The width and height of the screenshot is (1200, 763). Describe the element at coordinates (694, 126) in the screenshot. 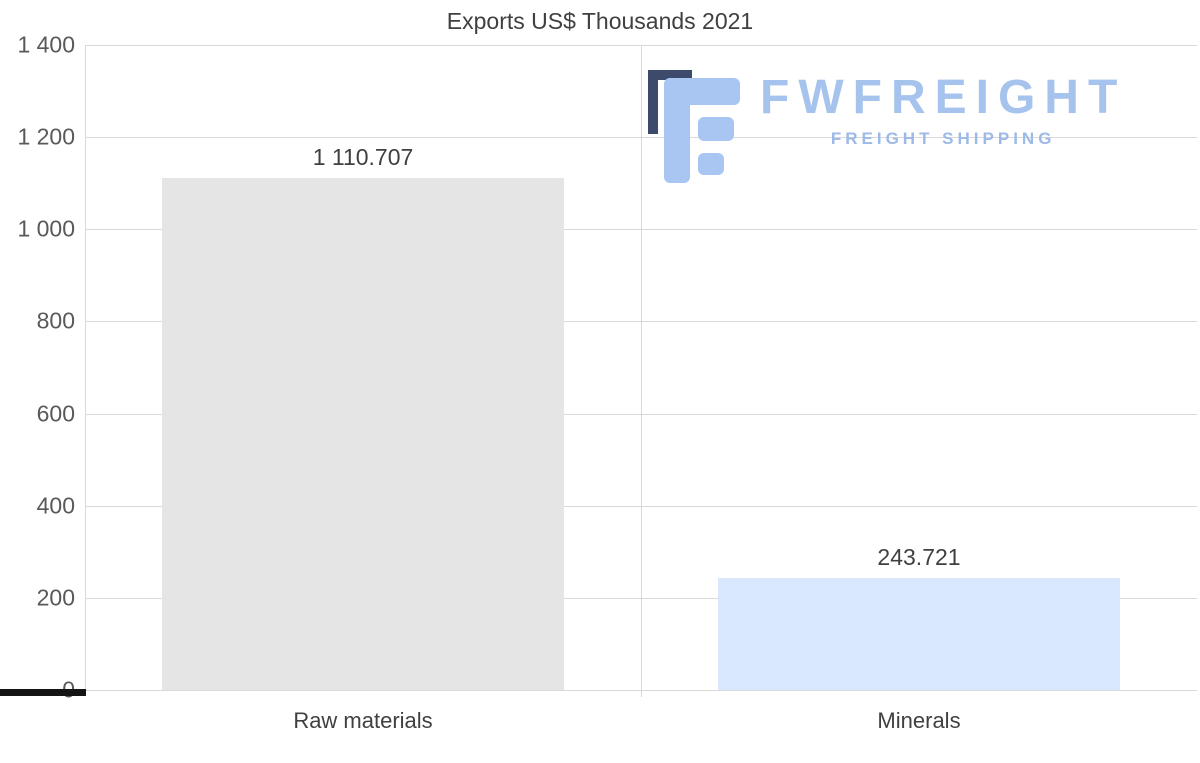

I see `fwfreight-logo-icon` at that location.